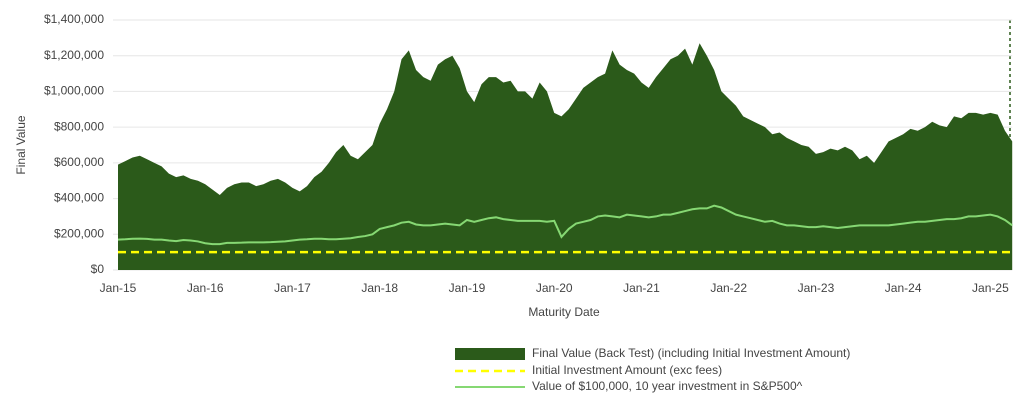 This screenshot has height=403, width=1024. I want to click on x-tick-label: Jan-21, so click(641, 288).